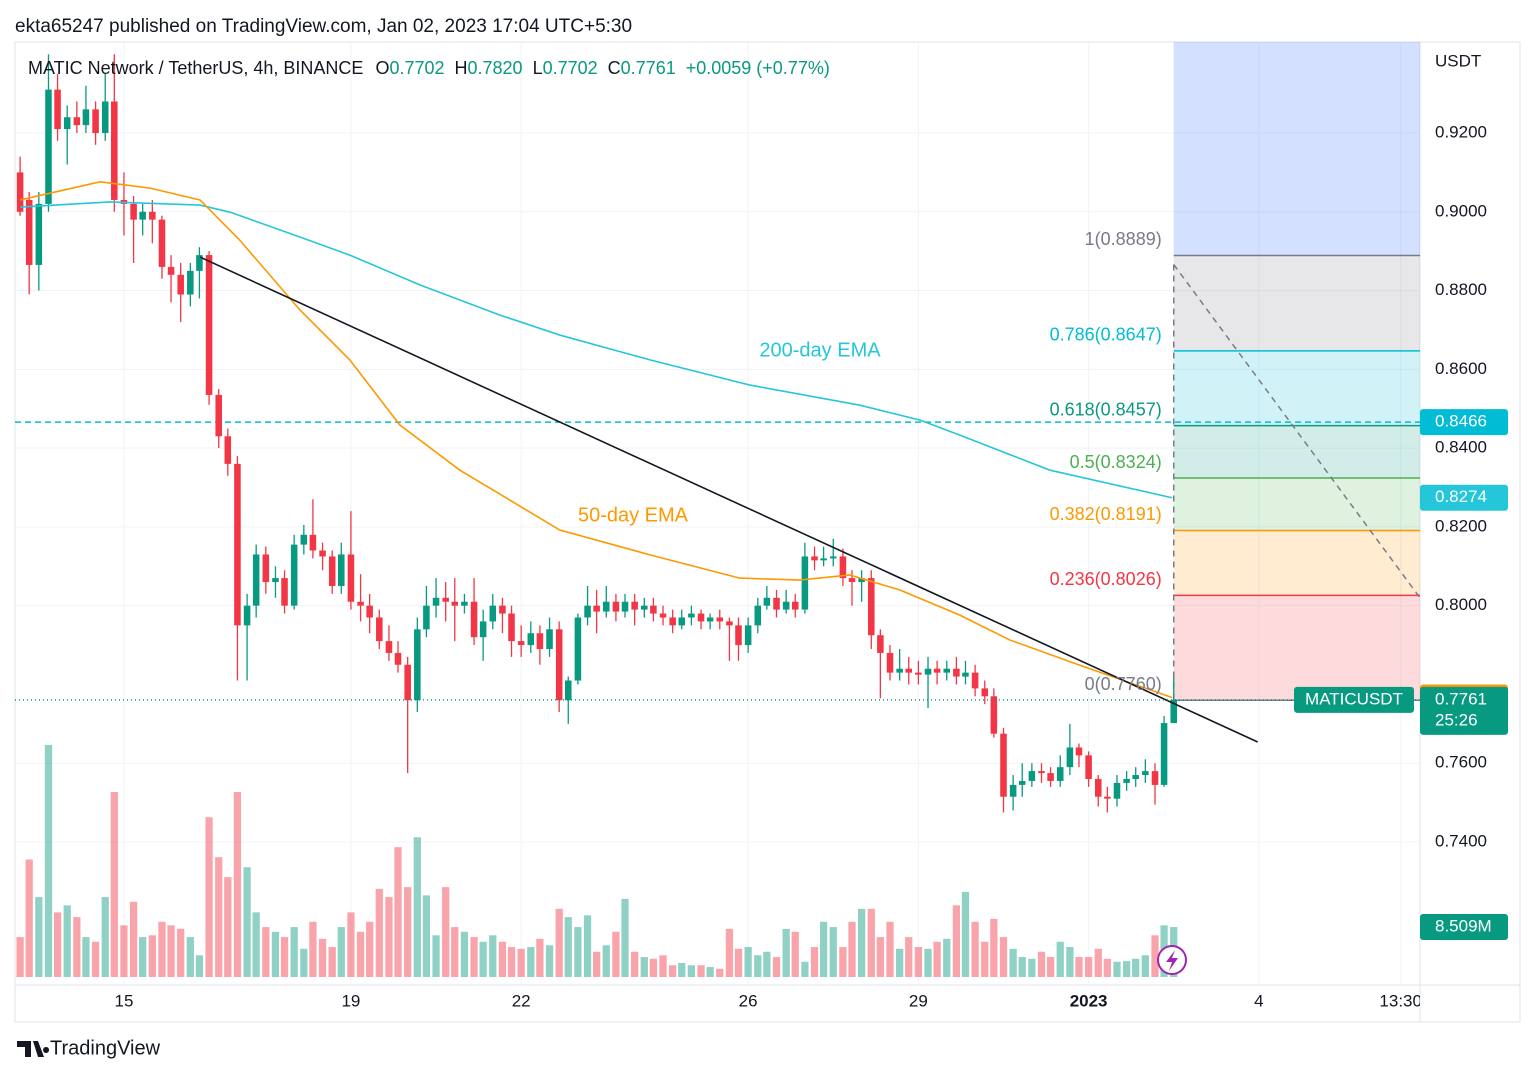  What do you see at coordinates (1106, 335) in the screenshot?
I see `fib-label: 0.786(0.8647)` at bounding box center [1106, 335].